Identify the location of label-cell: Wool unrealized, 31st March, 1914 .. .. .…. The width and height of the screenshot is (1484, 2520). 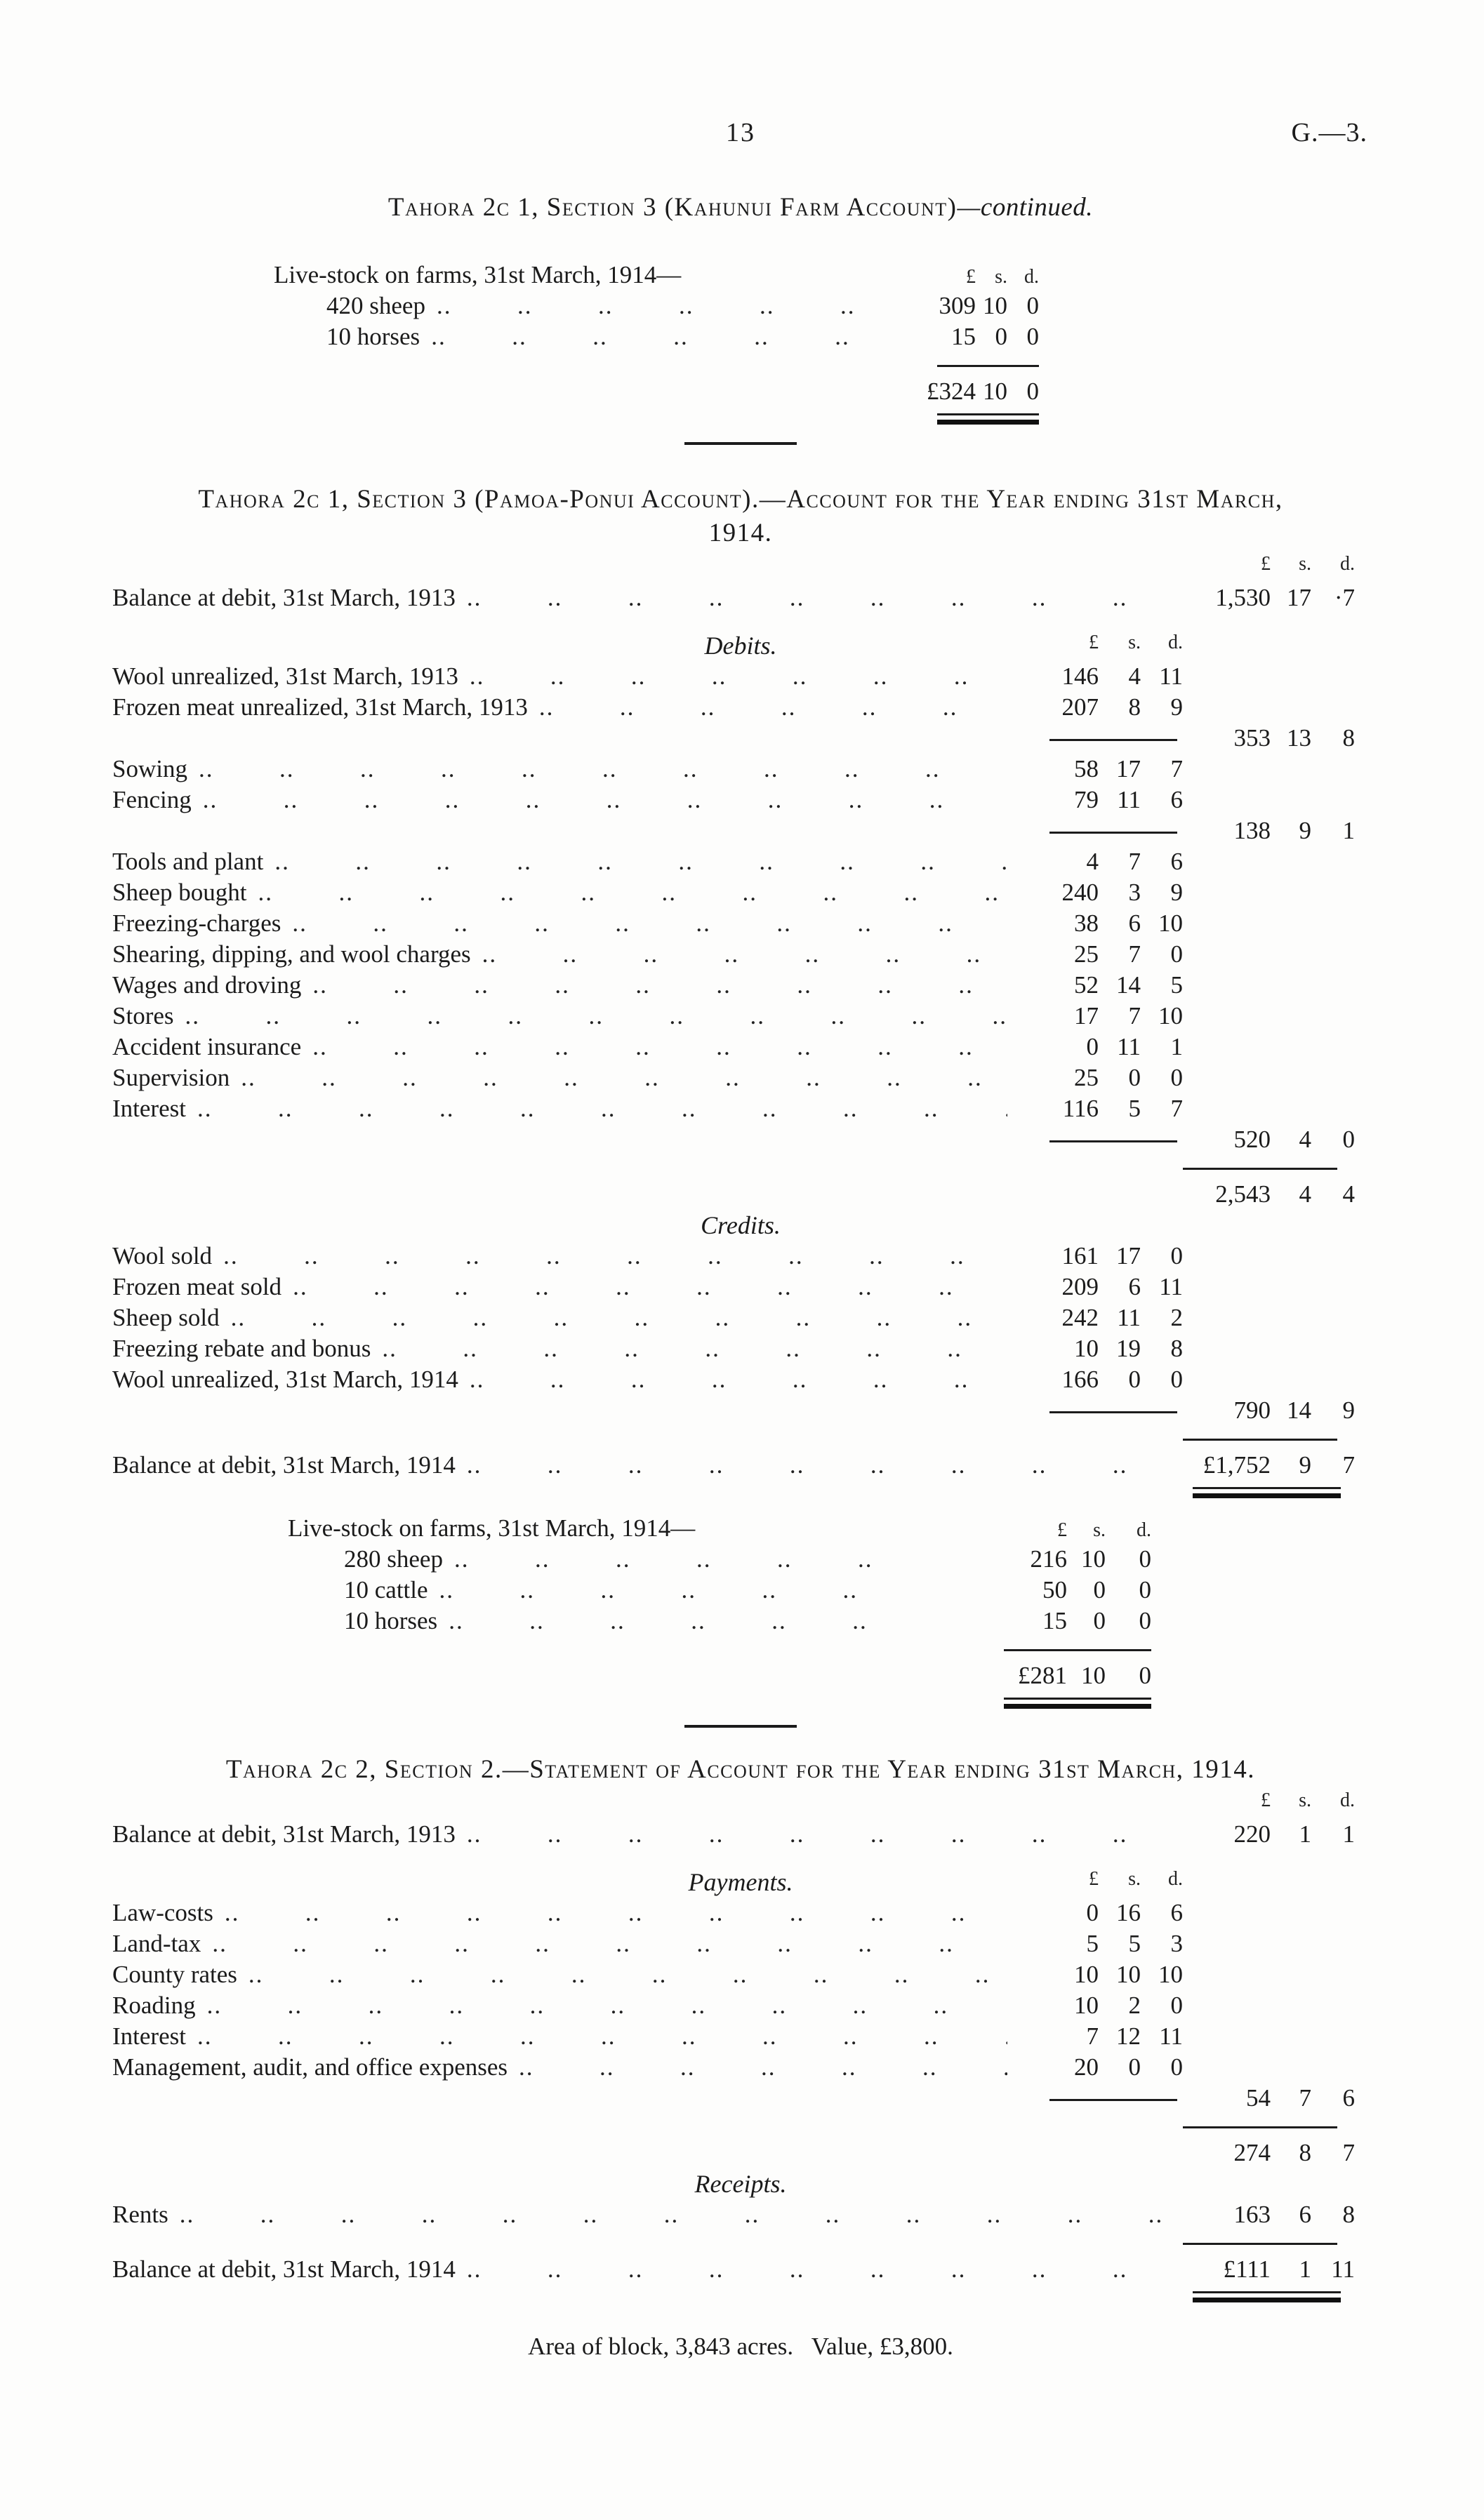
(559, 1380).